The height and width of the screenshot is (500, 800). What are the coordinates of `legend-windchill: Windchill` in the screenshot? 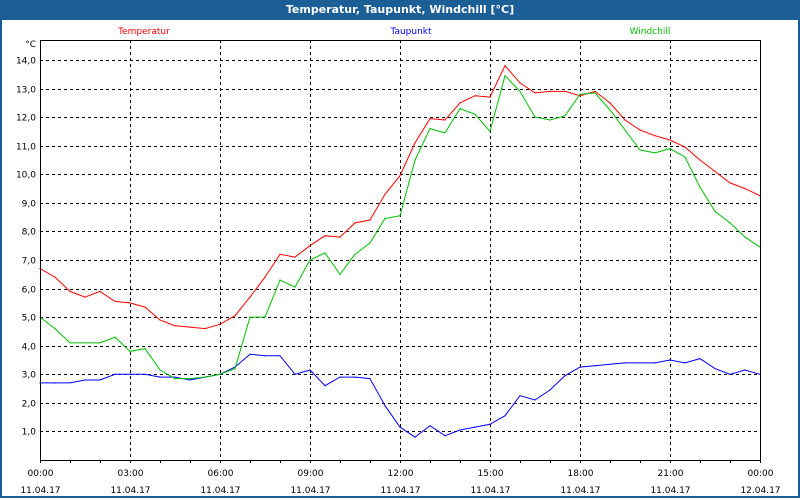 It's located at (650, 32).